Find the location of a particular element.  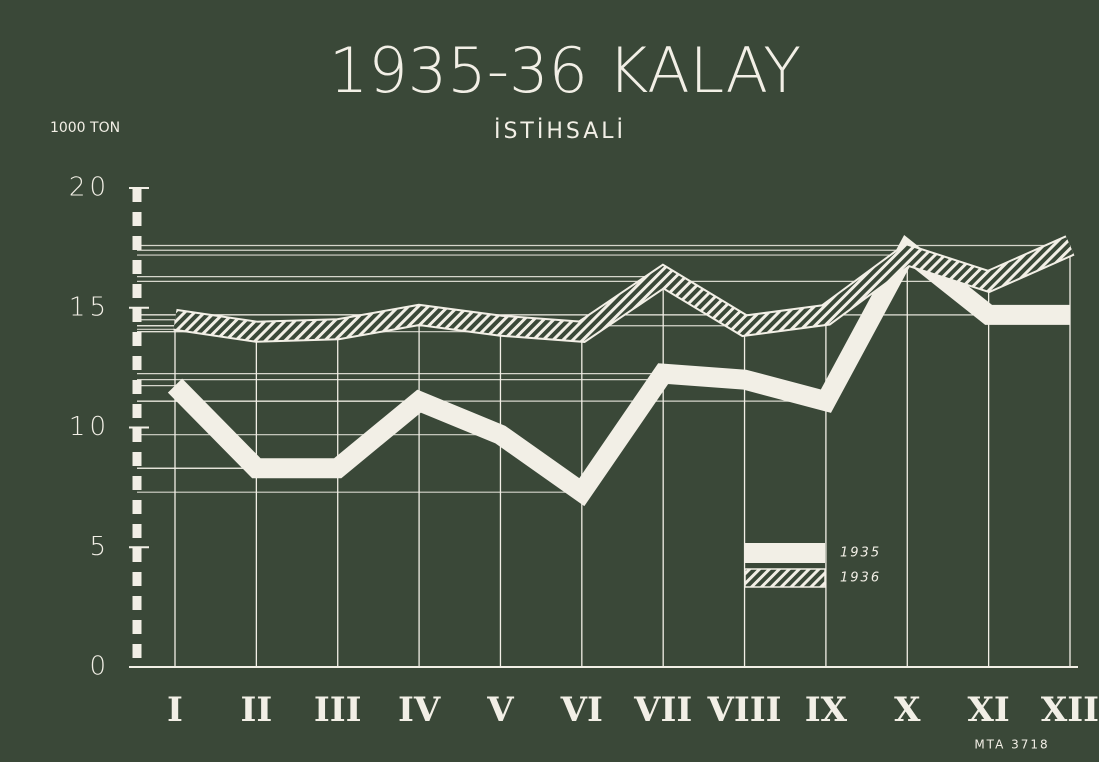

y-axis-label: 1000 TON is located at coordinates (85, 128).